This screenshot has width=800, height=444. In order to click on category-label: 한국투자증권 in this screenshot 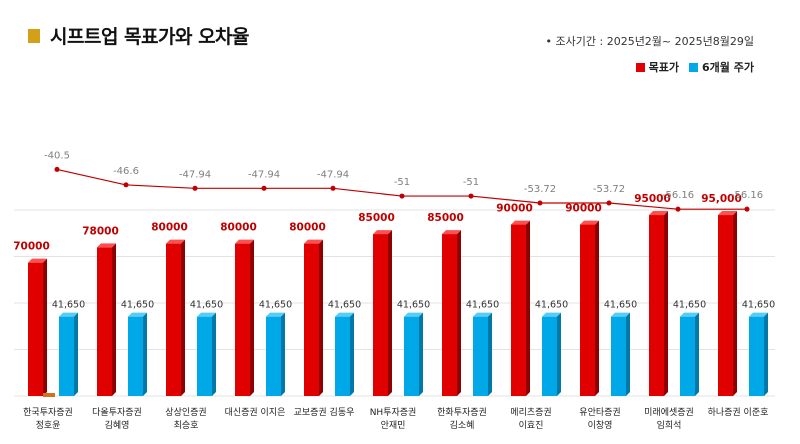, I will do `click(48, 412)`.